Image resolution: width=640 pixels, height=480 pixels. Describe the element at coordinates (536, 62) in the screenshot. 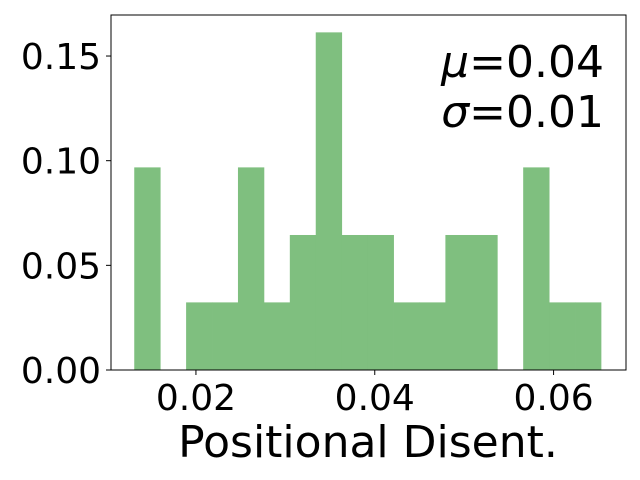

I see `mean-value: =0.04` at that location.